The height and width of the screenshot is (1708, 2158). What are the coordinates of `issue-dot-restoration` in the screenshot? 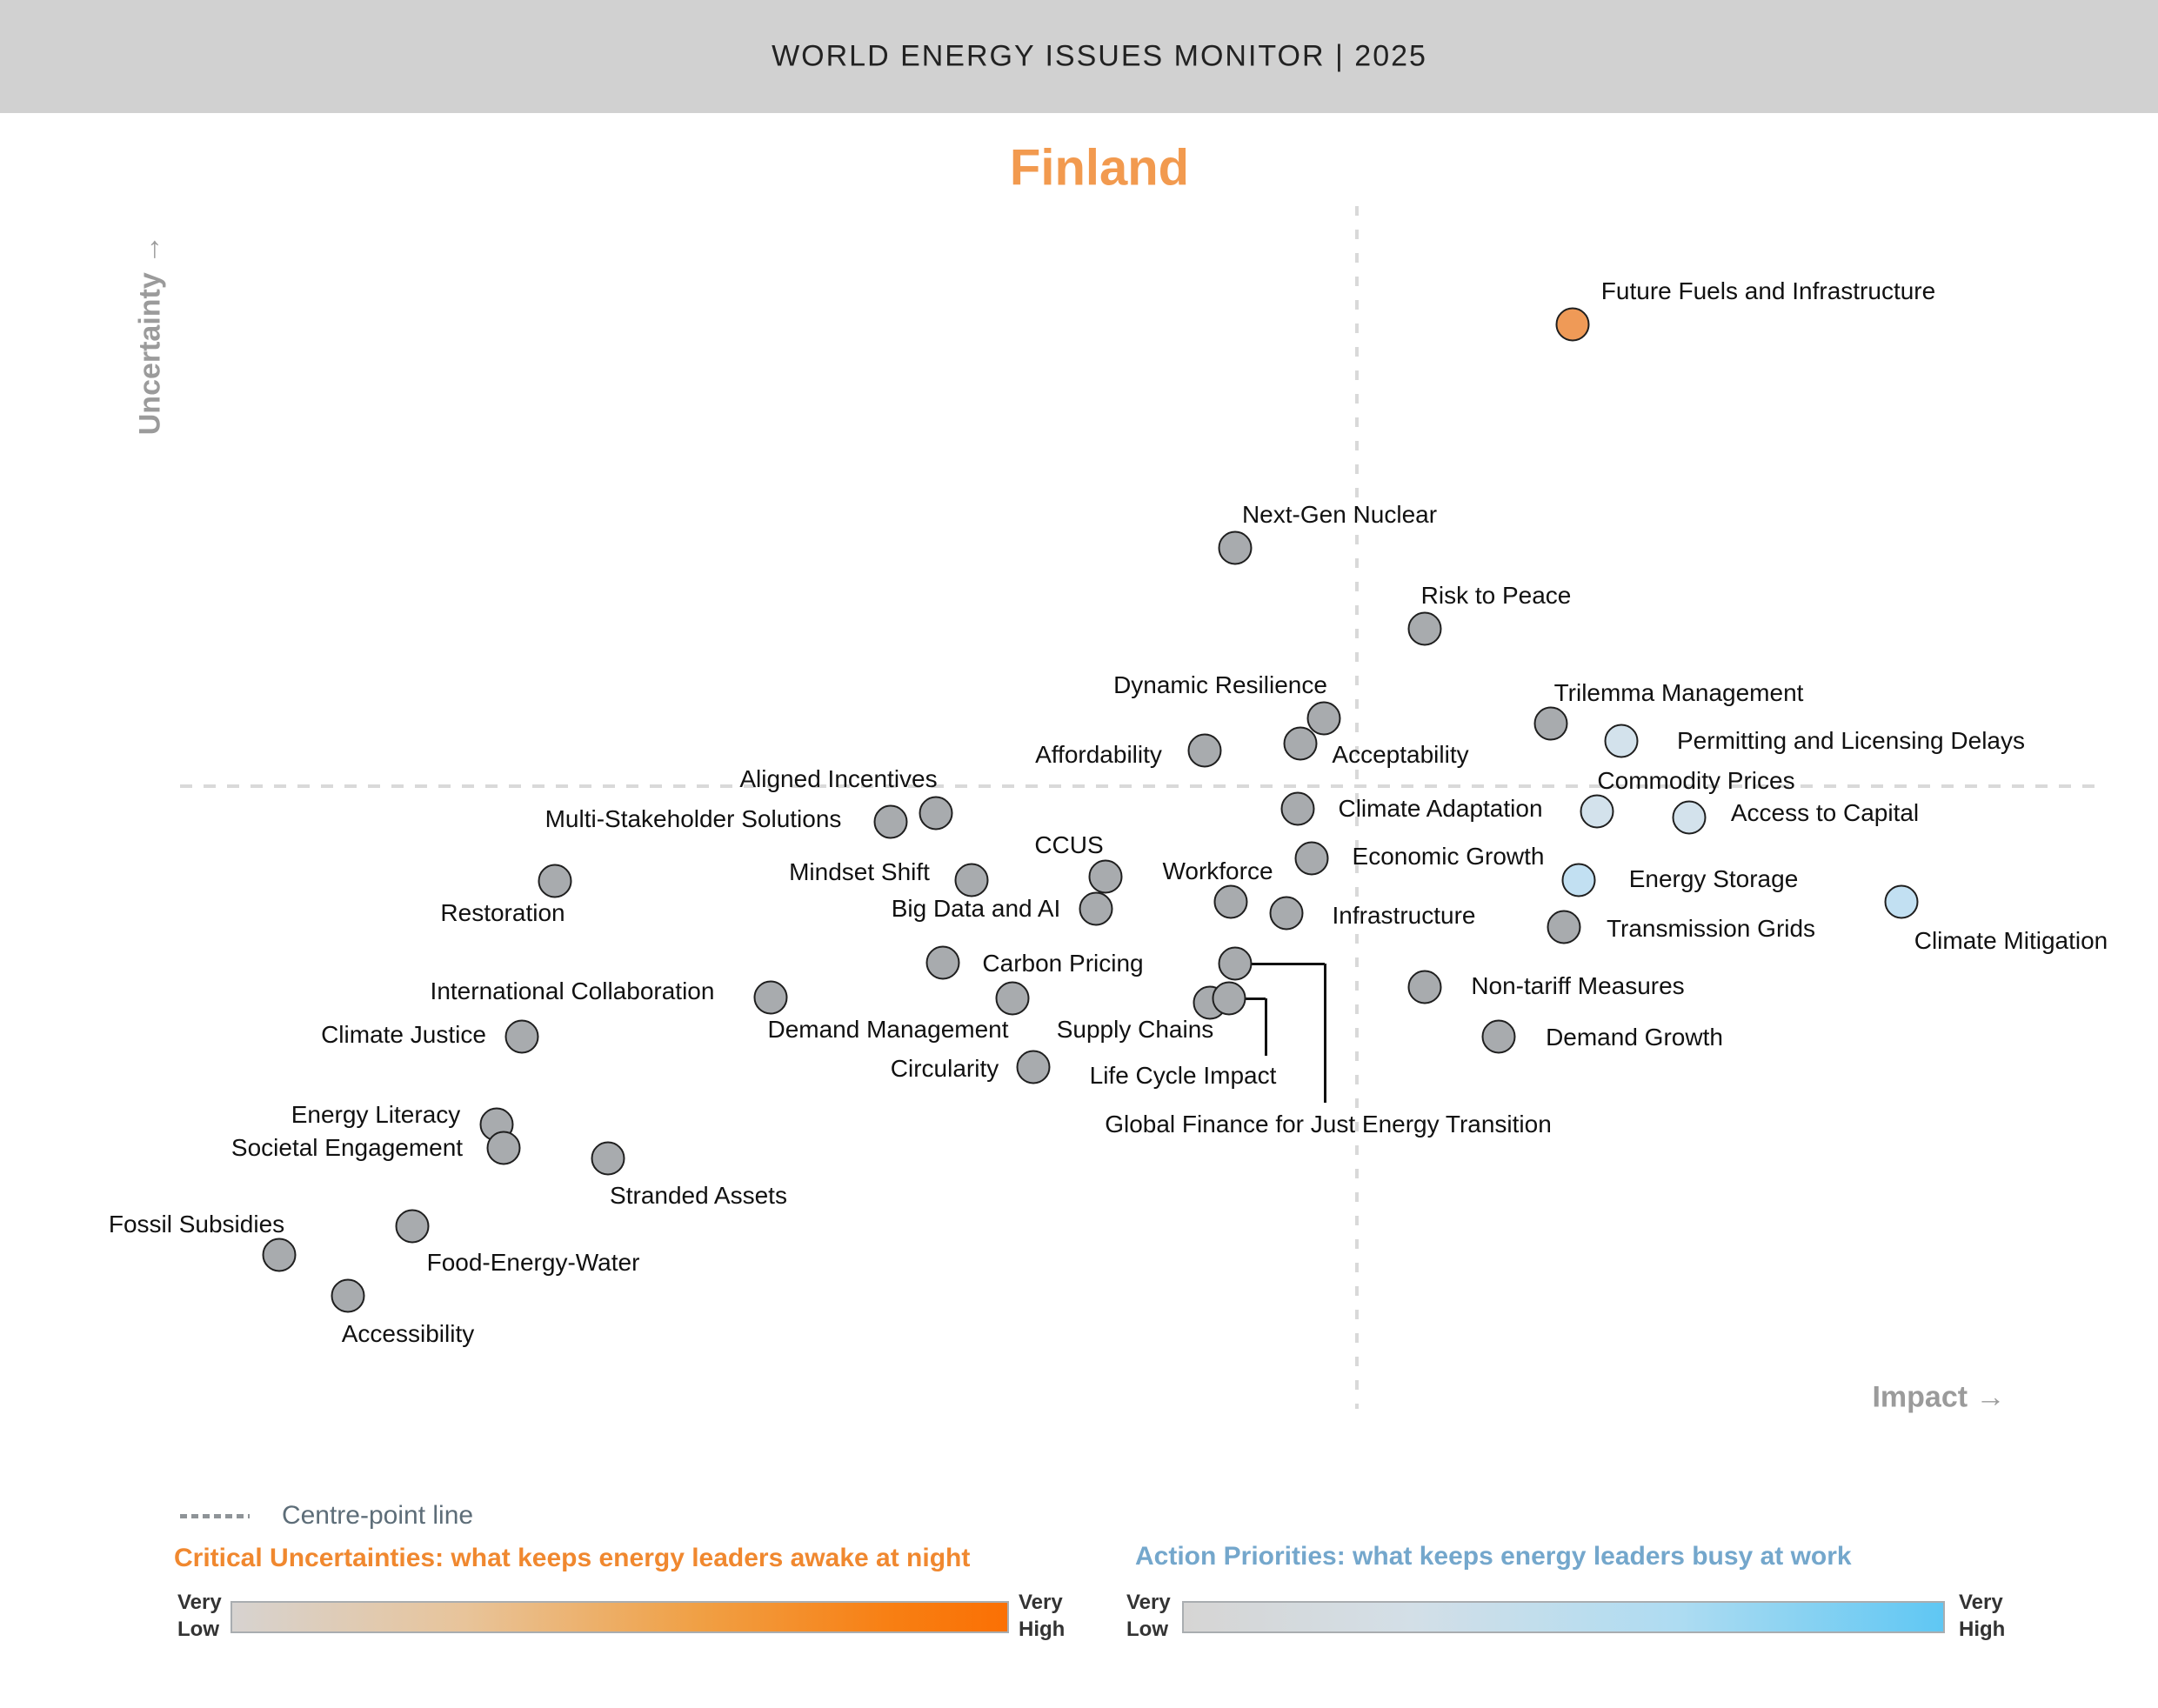 It's located at (555, 881).